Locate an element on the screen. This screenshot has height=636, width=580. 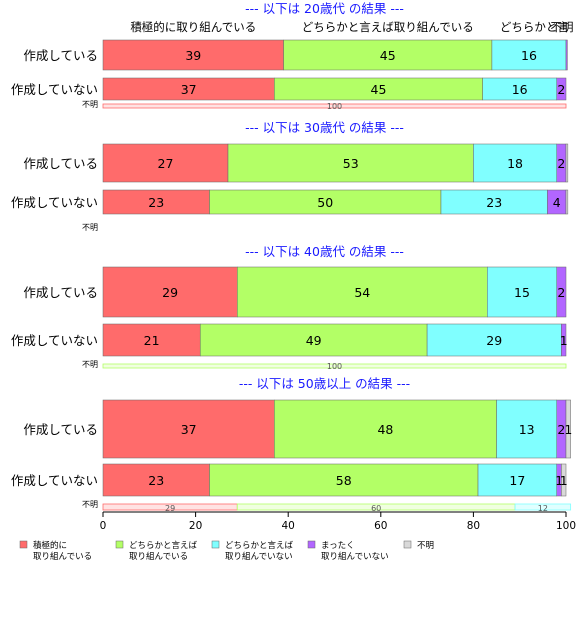
legend-label: まったく is located at coordinates (338, 546).